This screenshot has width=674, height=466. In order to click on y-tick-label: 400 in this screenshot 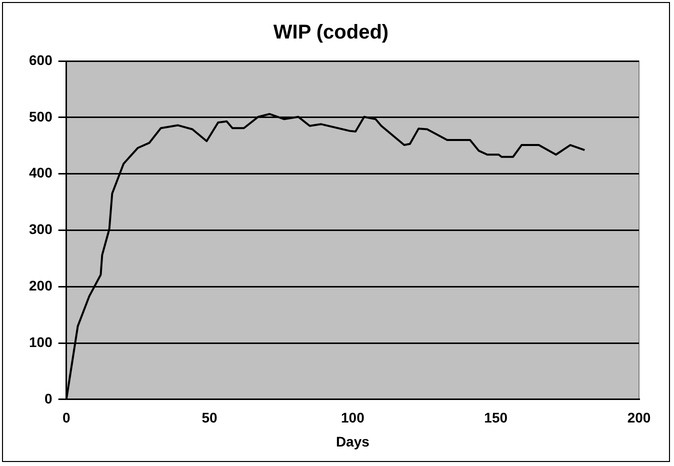, I will do `click(41, 172)`.